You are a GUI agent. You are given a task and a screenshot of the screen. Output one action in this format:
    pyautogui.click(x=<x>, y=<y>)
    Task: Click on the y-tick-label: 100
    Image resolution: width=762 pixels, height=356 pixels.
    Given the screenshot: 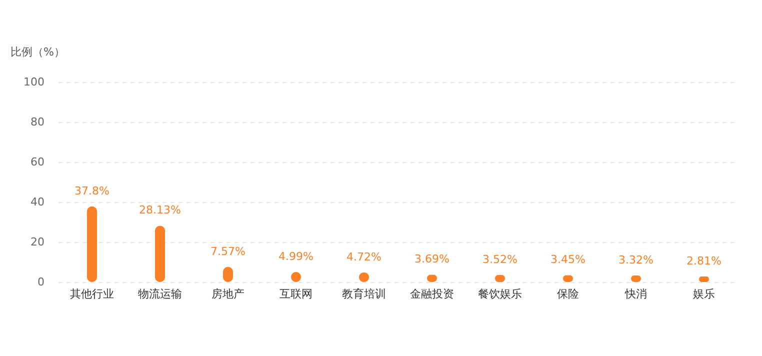 What is the action you would take?
    pyautogui.click(x=34, y=82)
    